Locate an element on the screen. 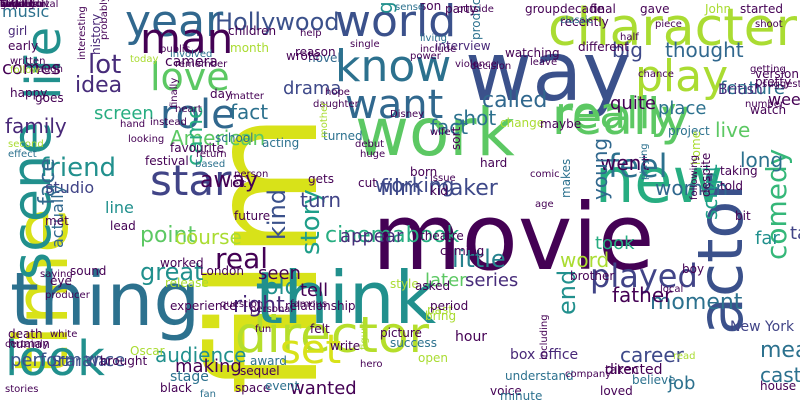 Image resolution: width=800 pixels, height=400 pixels. word-cloud-word: violence is located at coordinates (476, 64).